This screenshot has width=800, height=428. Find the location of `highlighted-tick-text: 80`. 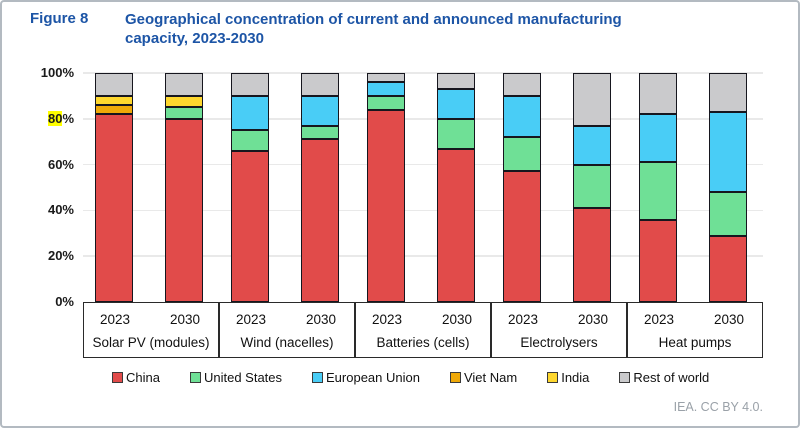

highlighted-tick-text: 80 is located at coordinates (55, 118).